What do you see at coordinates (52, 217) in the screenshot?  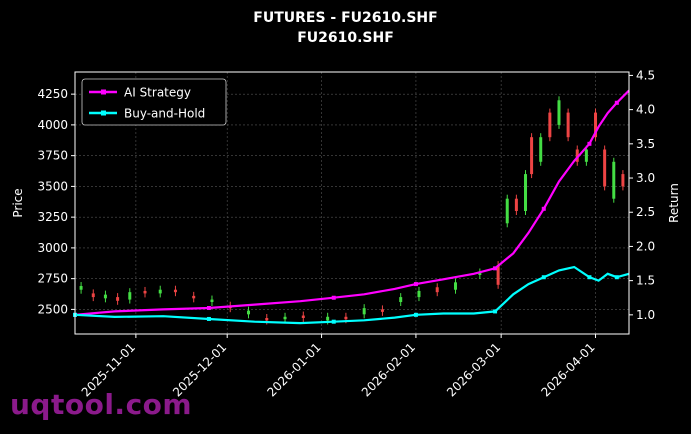 I see `y-tick-label: 3250` at bounding box center [52, 217].